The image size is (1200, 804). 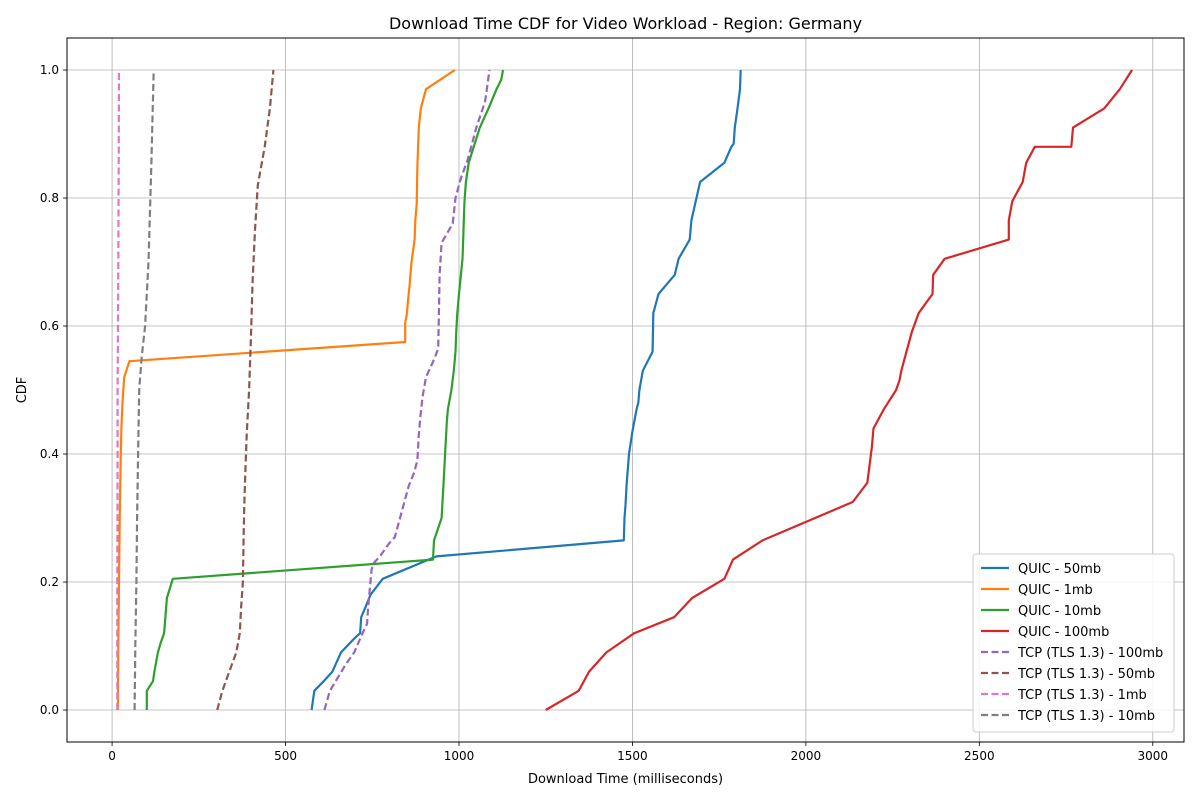 What do you see at coordinates (459, 756) in the screenshot?
I see `x-tick-label: 1000` at bounding box center [459, 756].